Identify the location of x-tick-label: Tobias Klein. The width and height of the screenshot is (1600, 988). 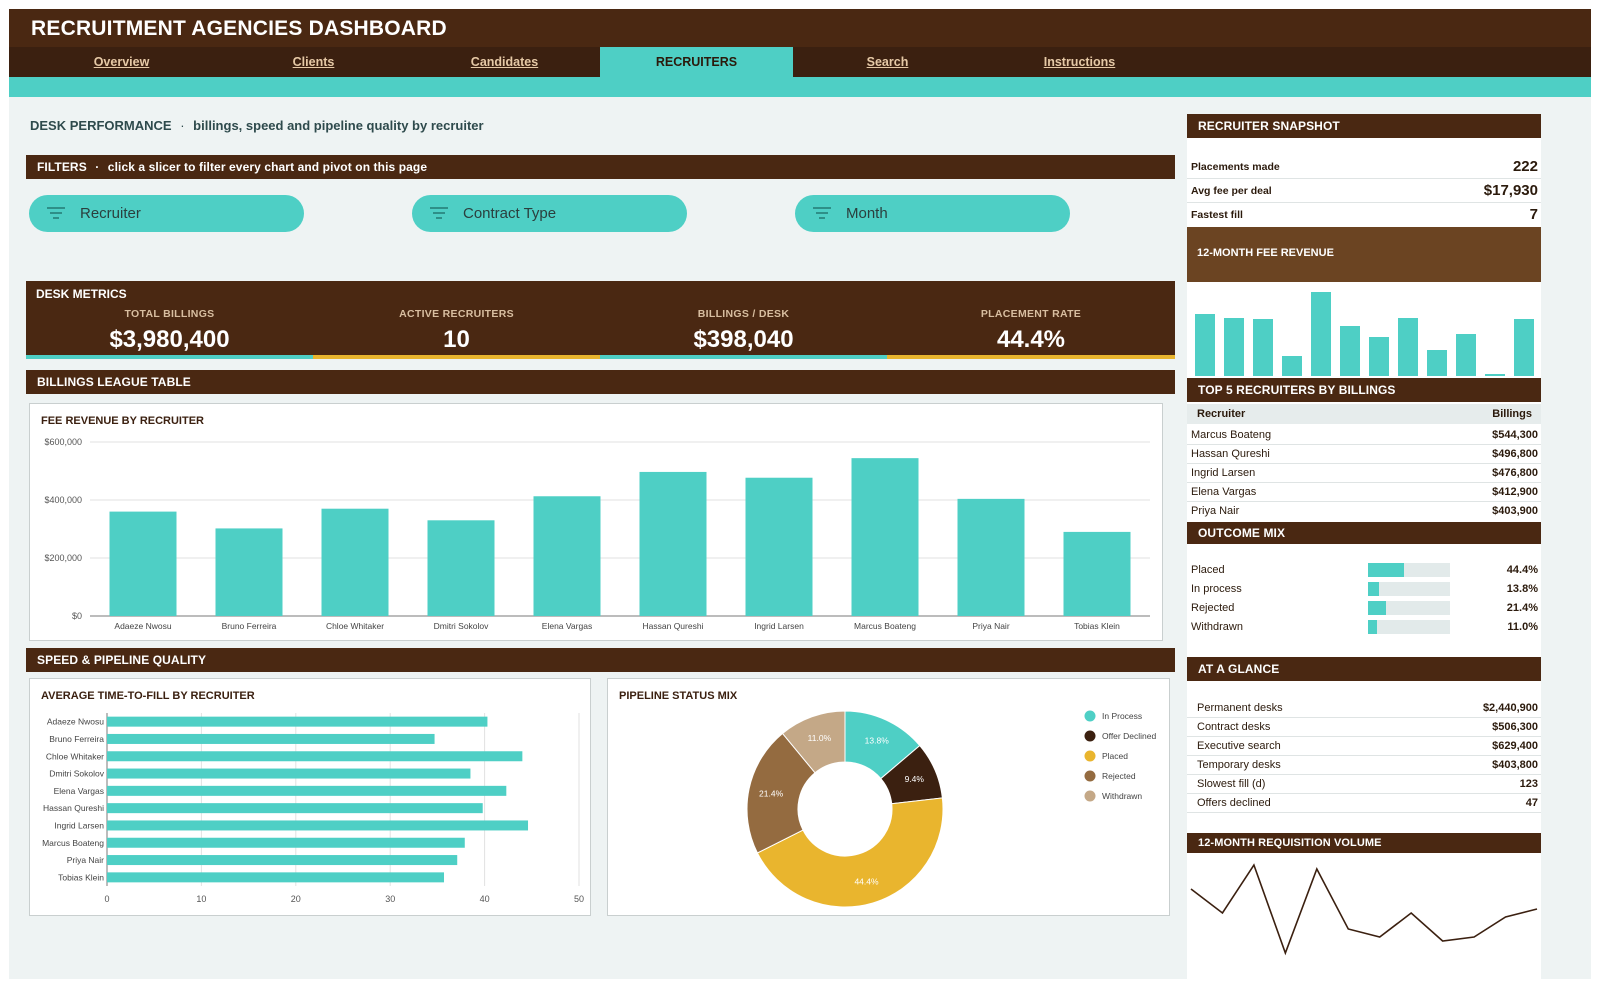
(1097, 626).